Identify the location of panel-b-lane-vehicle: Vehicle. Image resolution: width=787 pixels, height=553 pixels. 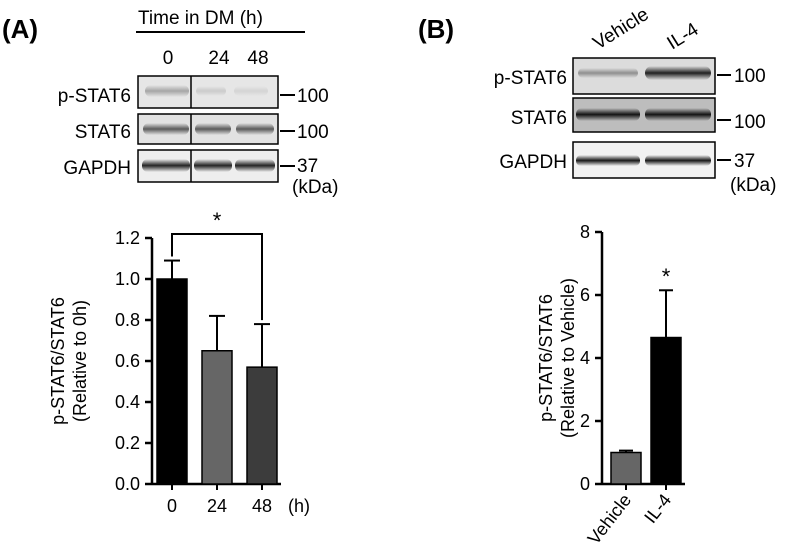
(621, 29).